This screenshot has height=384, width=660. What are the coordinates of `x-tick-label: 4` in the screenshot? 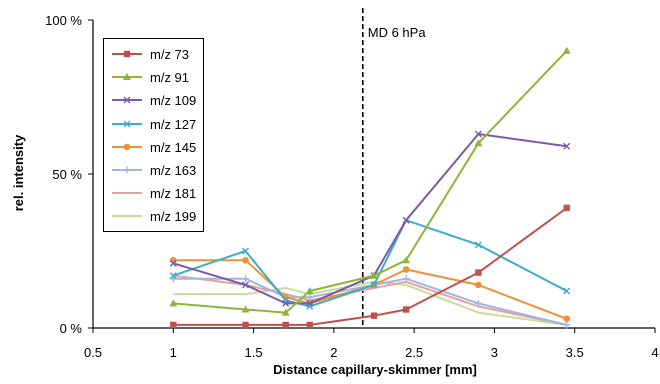 It's located at (654, 352).